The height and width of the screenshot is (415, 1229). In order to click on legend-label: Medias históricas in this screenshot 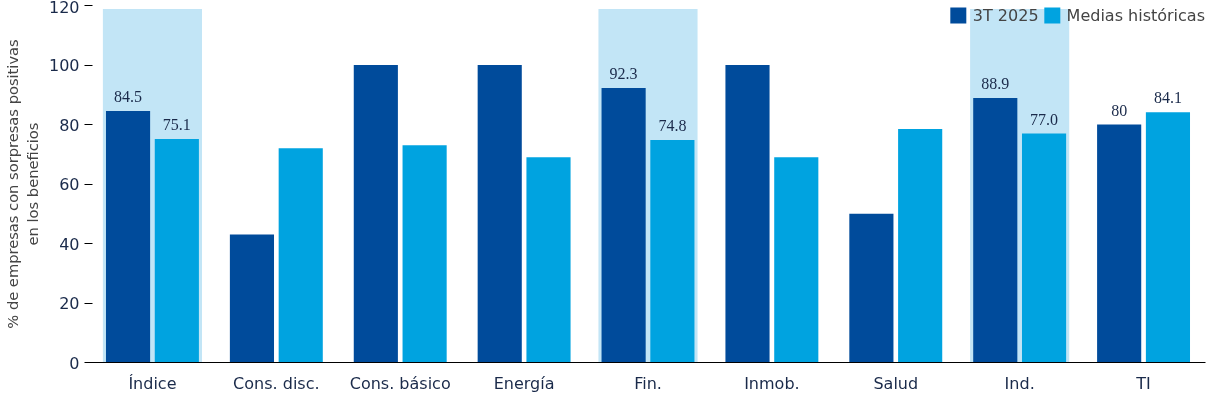, I will do `click(1135, 15)`.